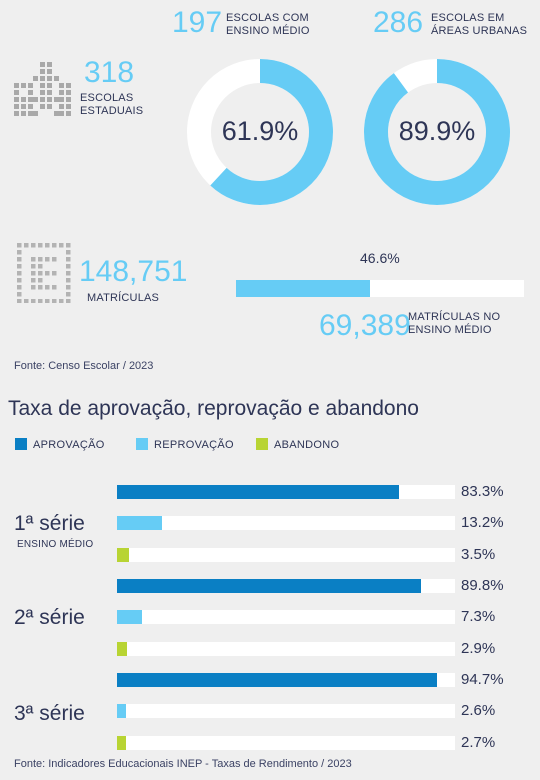 The width and height of the screenshot is (540, 780). I want to click on school-building-icon, so click(42, 89).